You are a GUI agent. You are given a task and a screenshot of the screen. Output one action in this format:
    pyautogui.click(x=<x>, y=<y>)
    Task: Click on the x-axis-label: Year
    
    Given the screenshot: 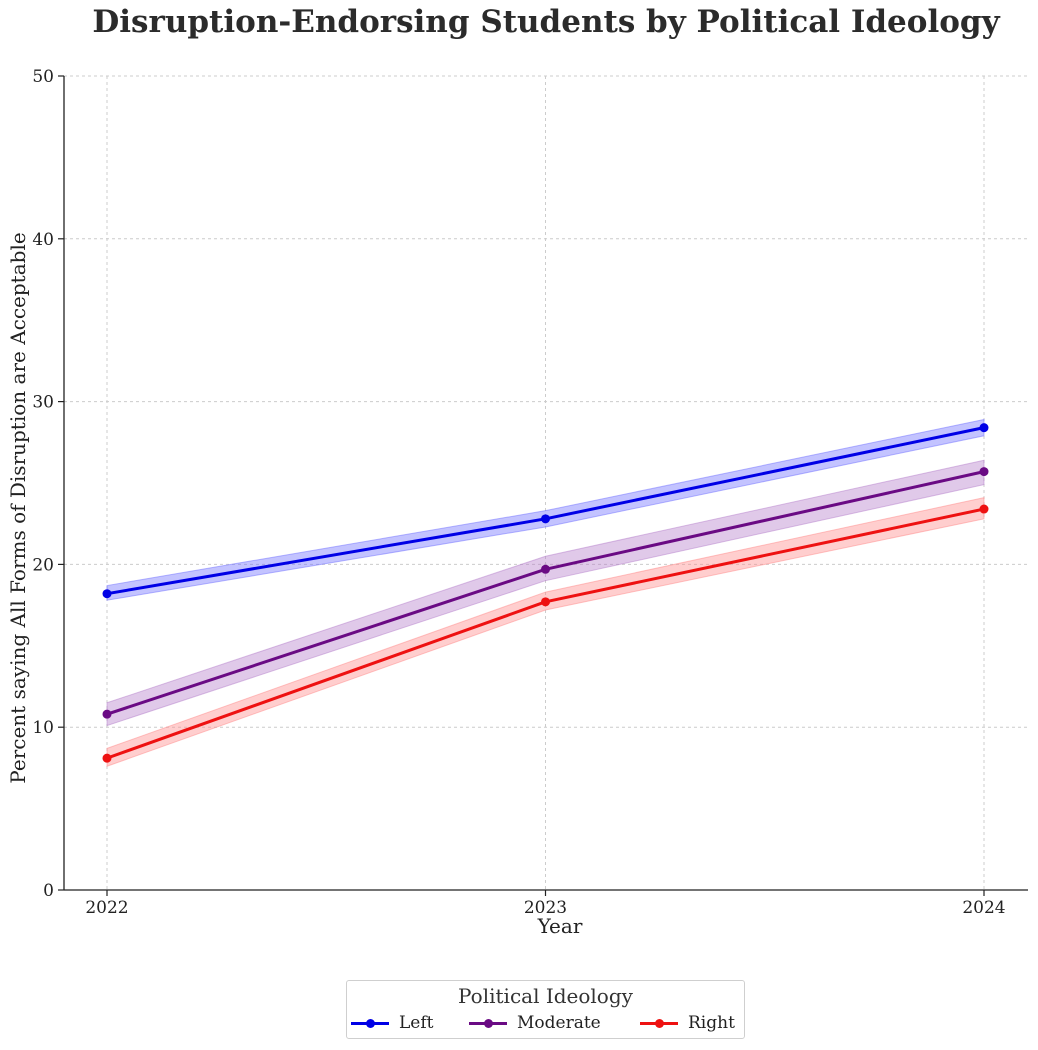 What is the action you would take?
    pyautogui.click(x=560, y=926)
    